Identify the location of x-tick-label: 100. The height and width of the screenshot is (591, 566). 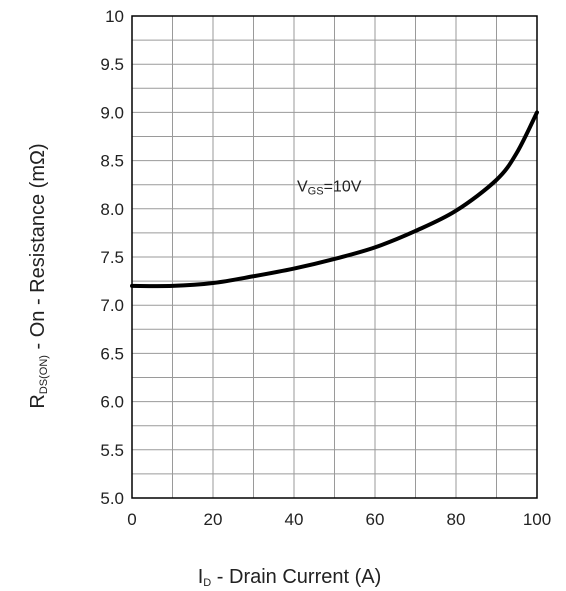
(537, 519).